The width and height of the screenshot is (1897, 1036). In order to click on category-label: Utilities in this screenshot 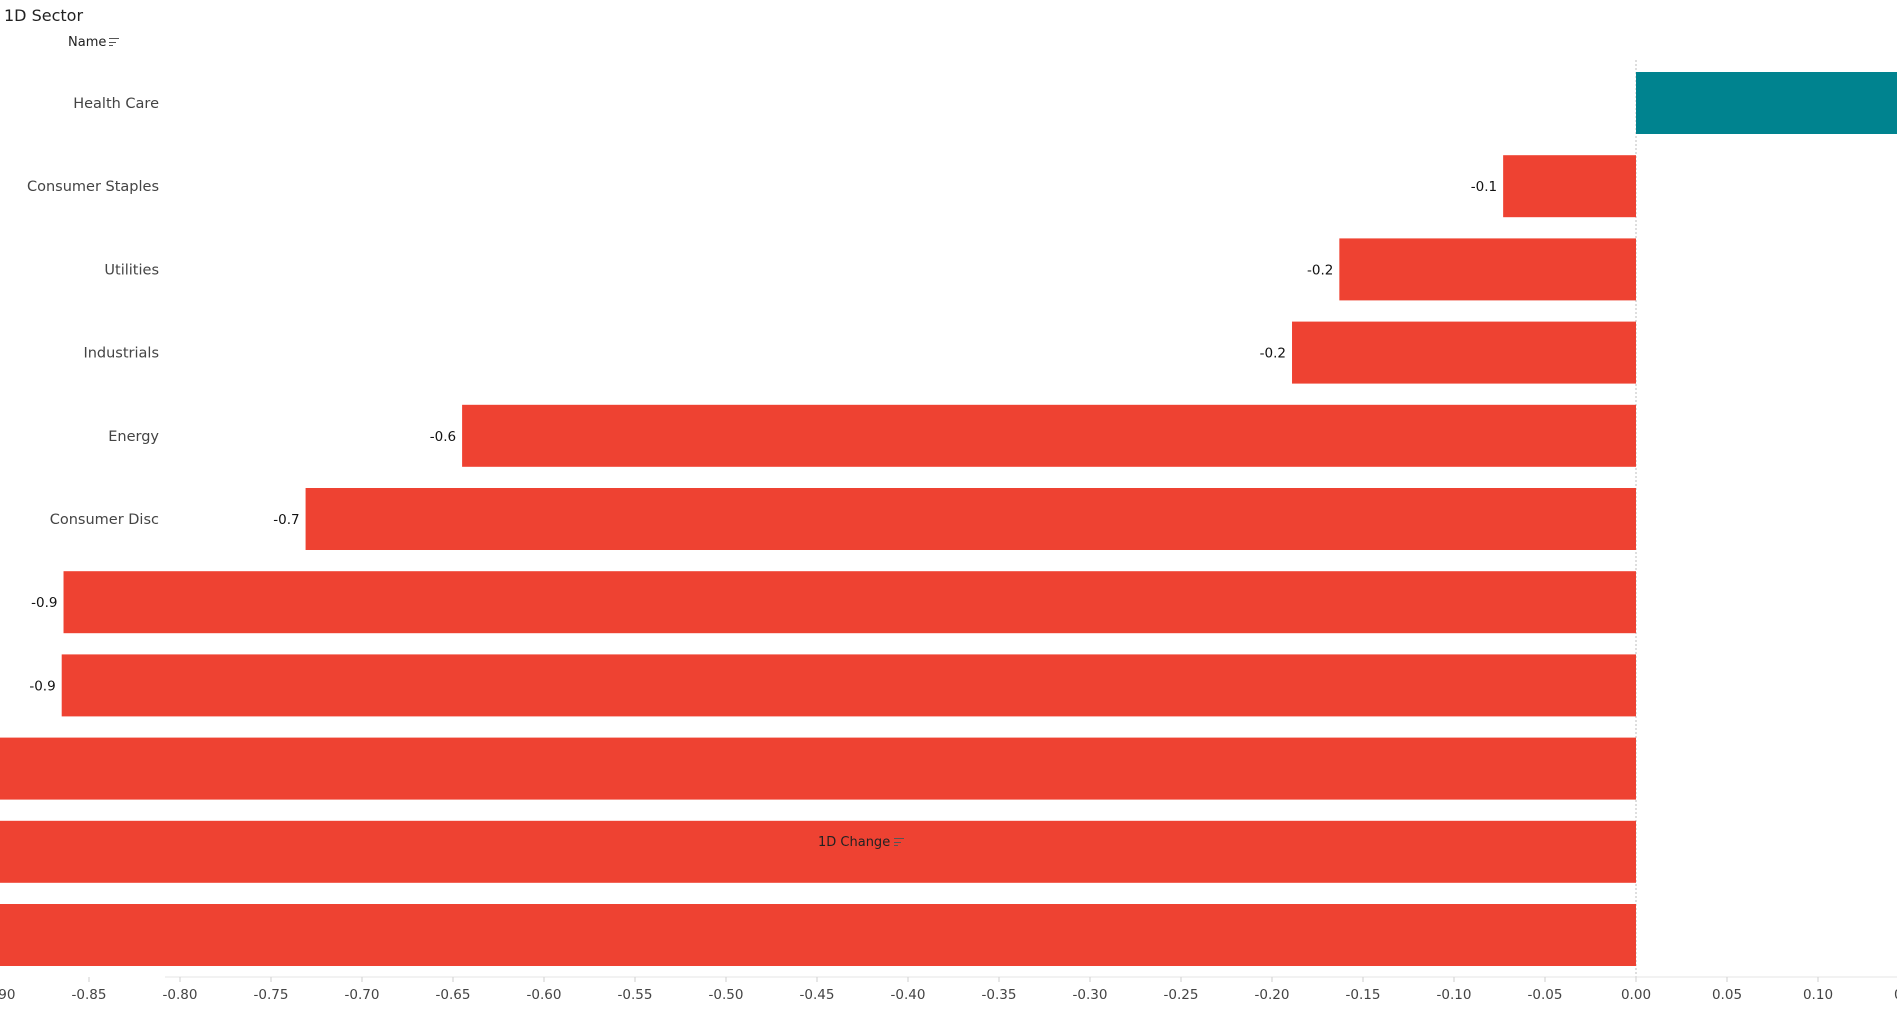, I will do `click(131, 270)`.